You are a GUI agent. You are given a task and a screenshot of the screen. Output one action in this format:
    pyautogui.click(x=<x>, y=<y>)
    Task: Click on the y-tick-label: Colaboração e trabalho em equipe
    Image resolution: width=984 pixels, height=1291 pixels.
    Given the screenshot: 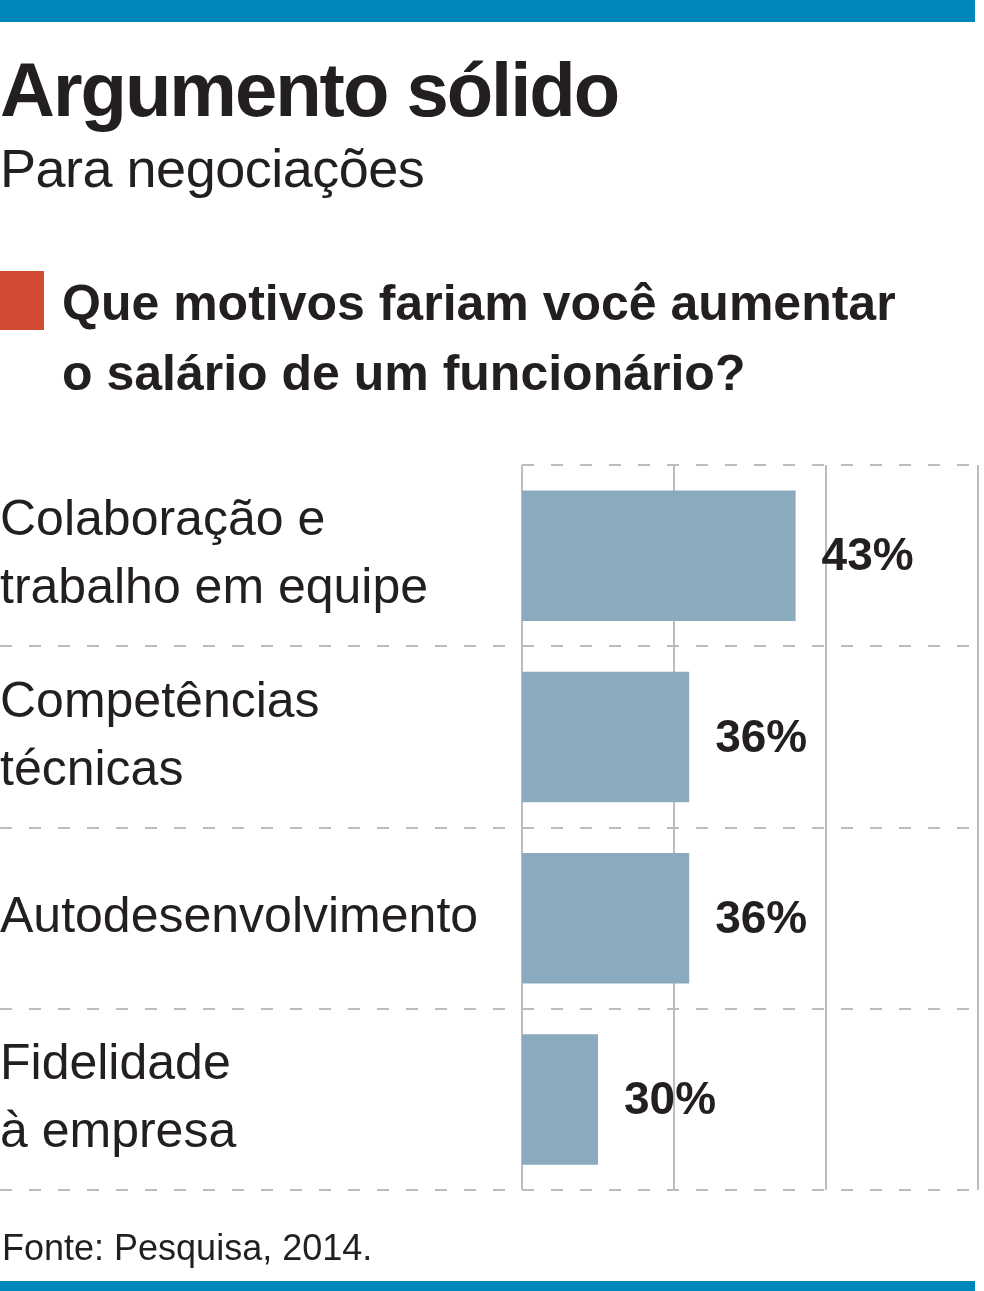 What is the action you would take?
    pyautogui.click(x=214, y=552)
    